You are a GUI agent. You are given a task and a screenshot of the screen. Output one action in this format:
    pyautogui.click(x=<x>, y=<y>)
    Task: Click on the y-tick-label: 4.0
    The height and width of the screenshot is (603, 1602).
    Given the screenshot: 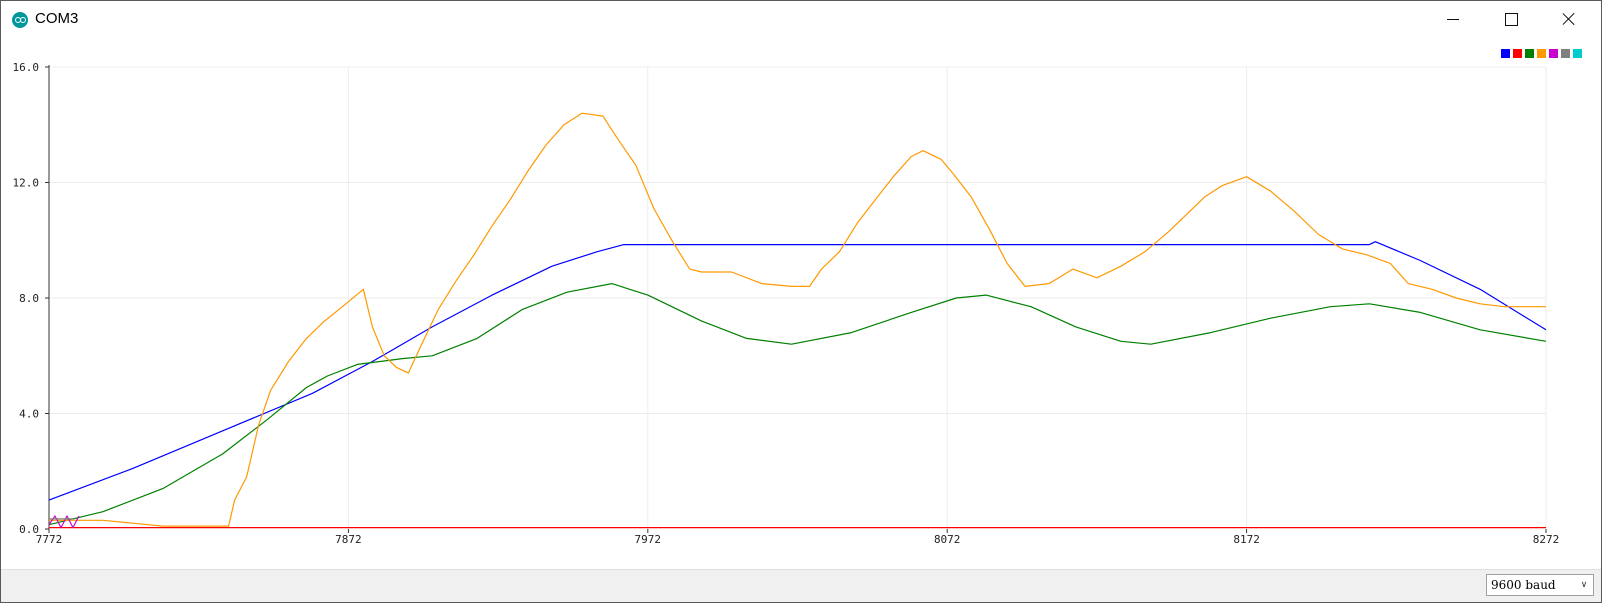 What is the action you would take?
    pyautogui.click(x=29, y=414)
    